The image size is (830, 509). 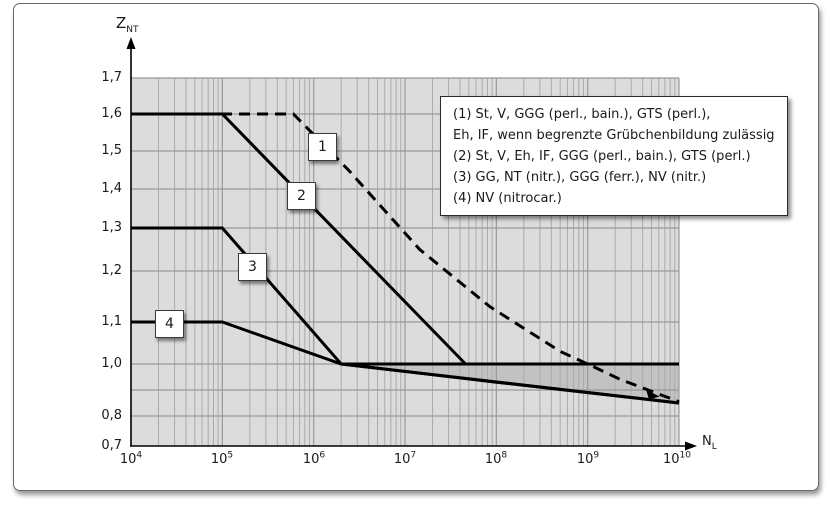 I want to click on x-tick-label: 10⁸, so click(x=496, y=458).